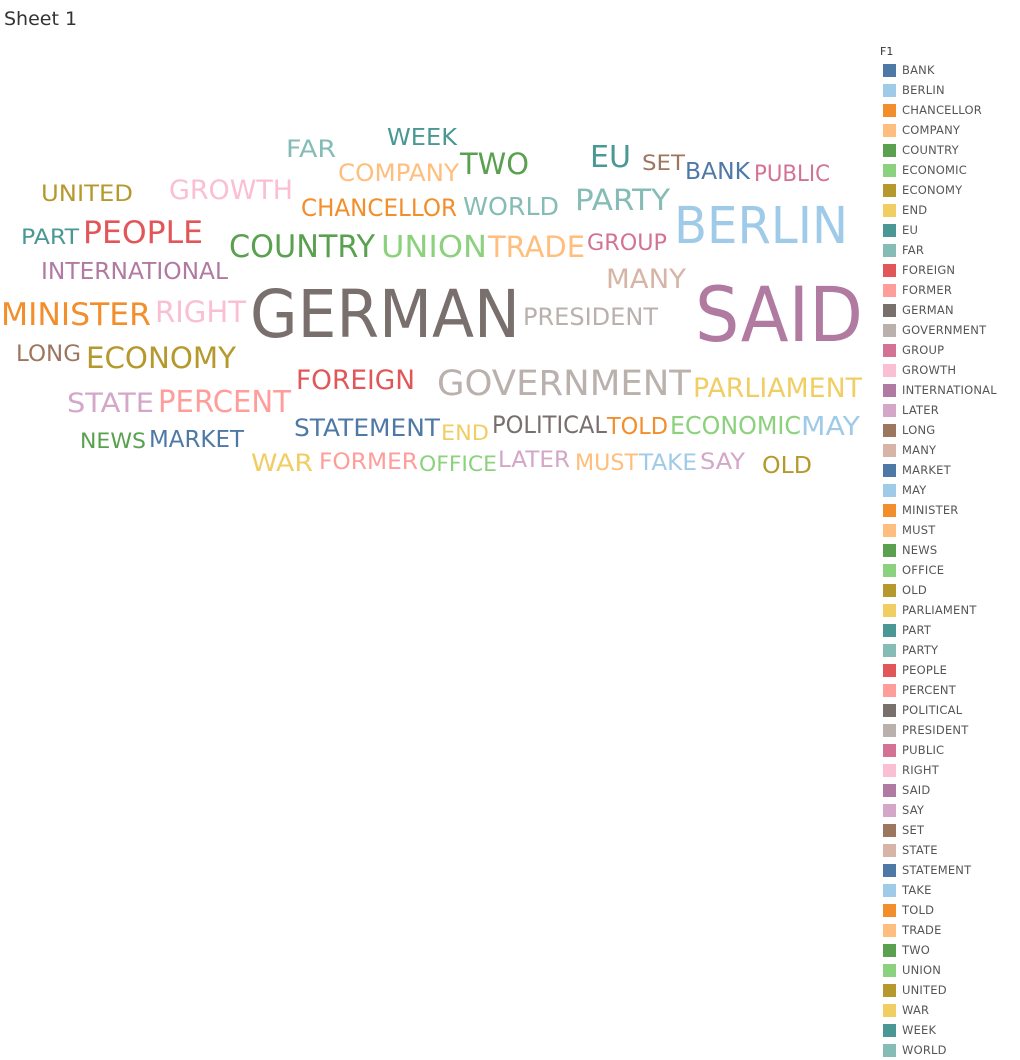  What do you see at coordinates (950, 830) in the screenshot?
I see `legend-item-set: SET` at bounding box center [950, 830].